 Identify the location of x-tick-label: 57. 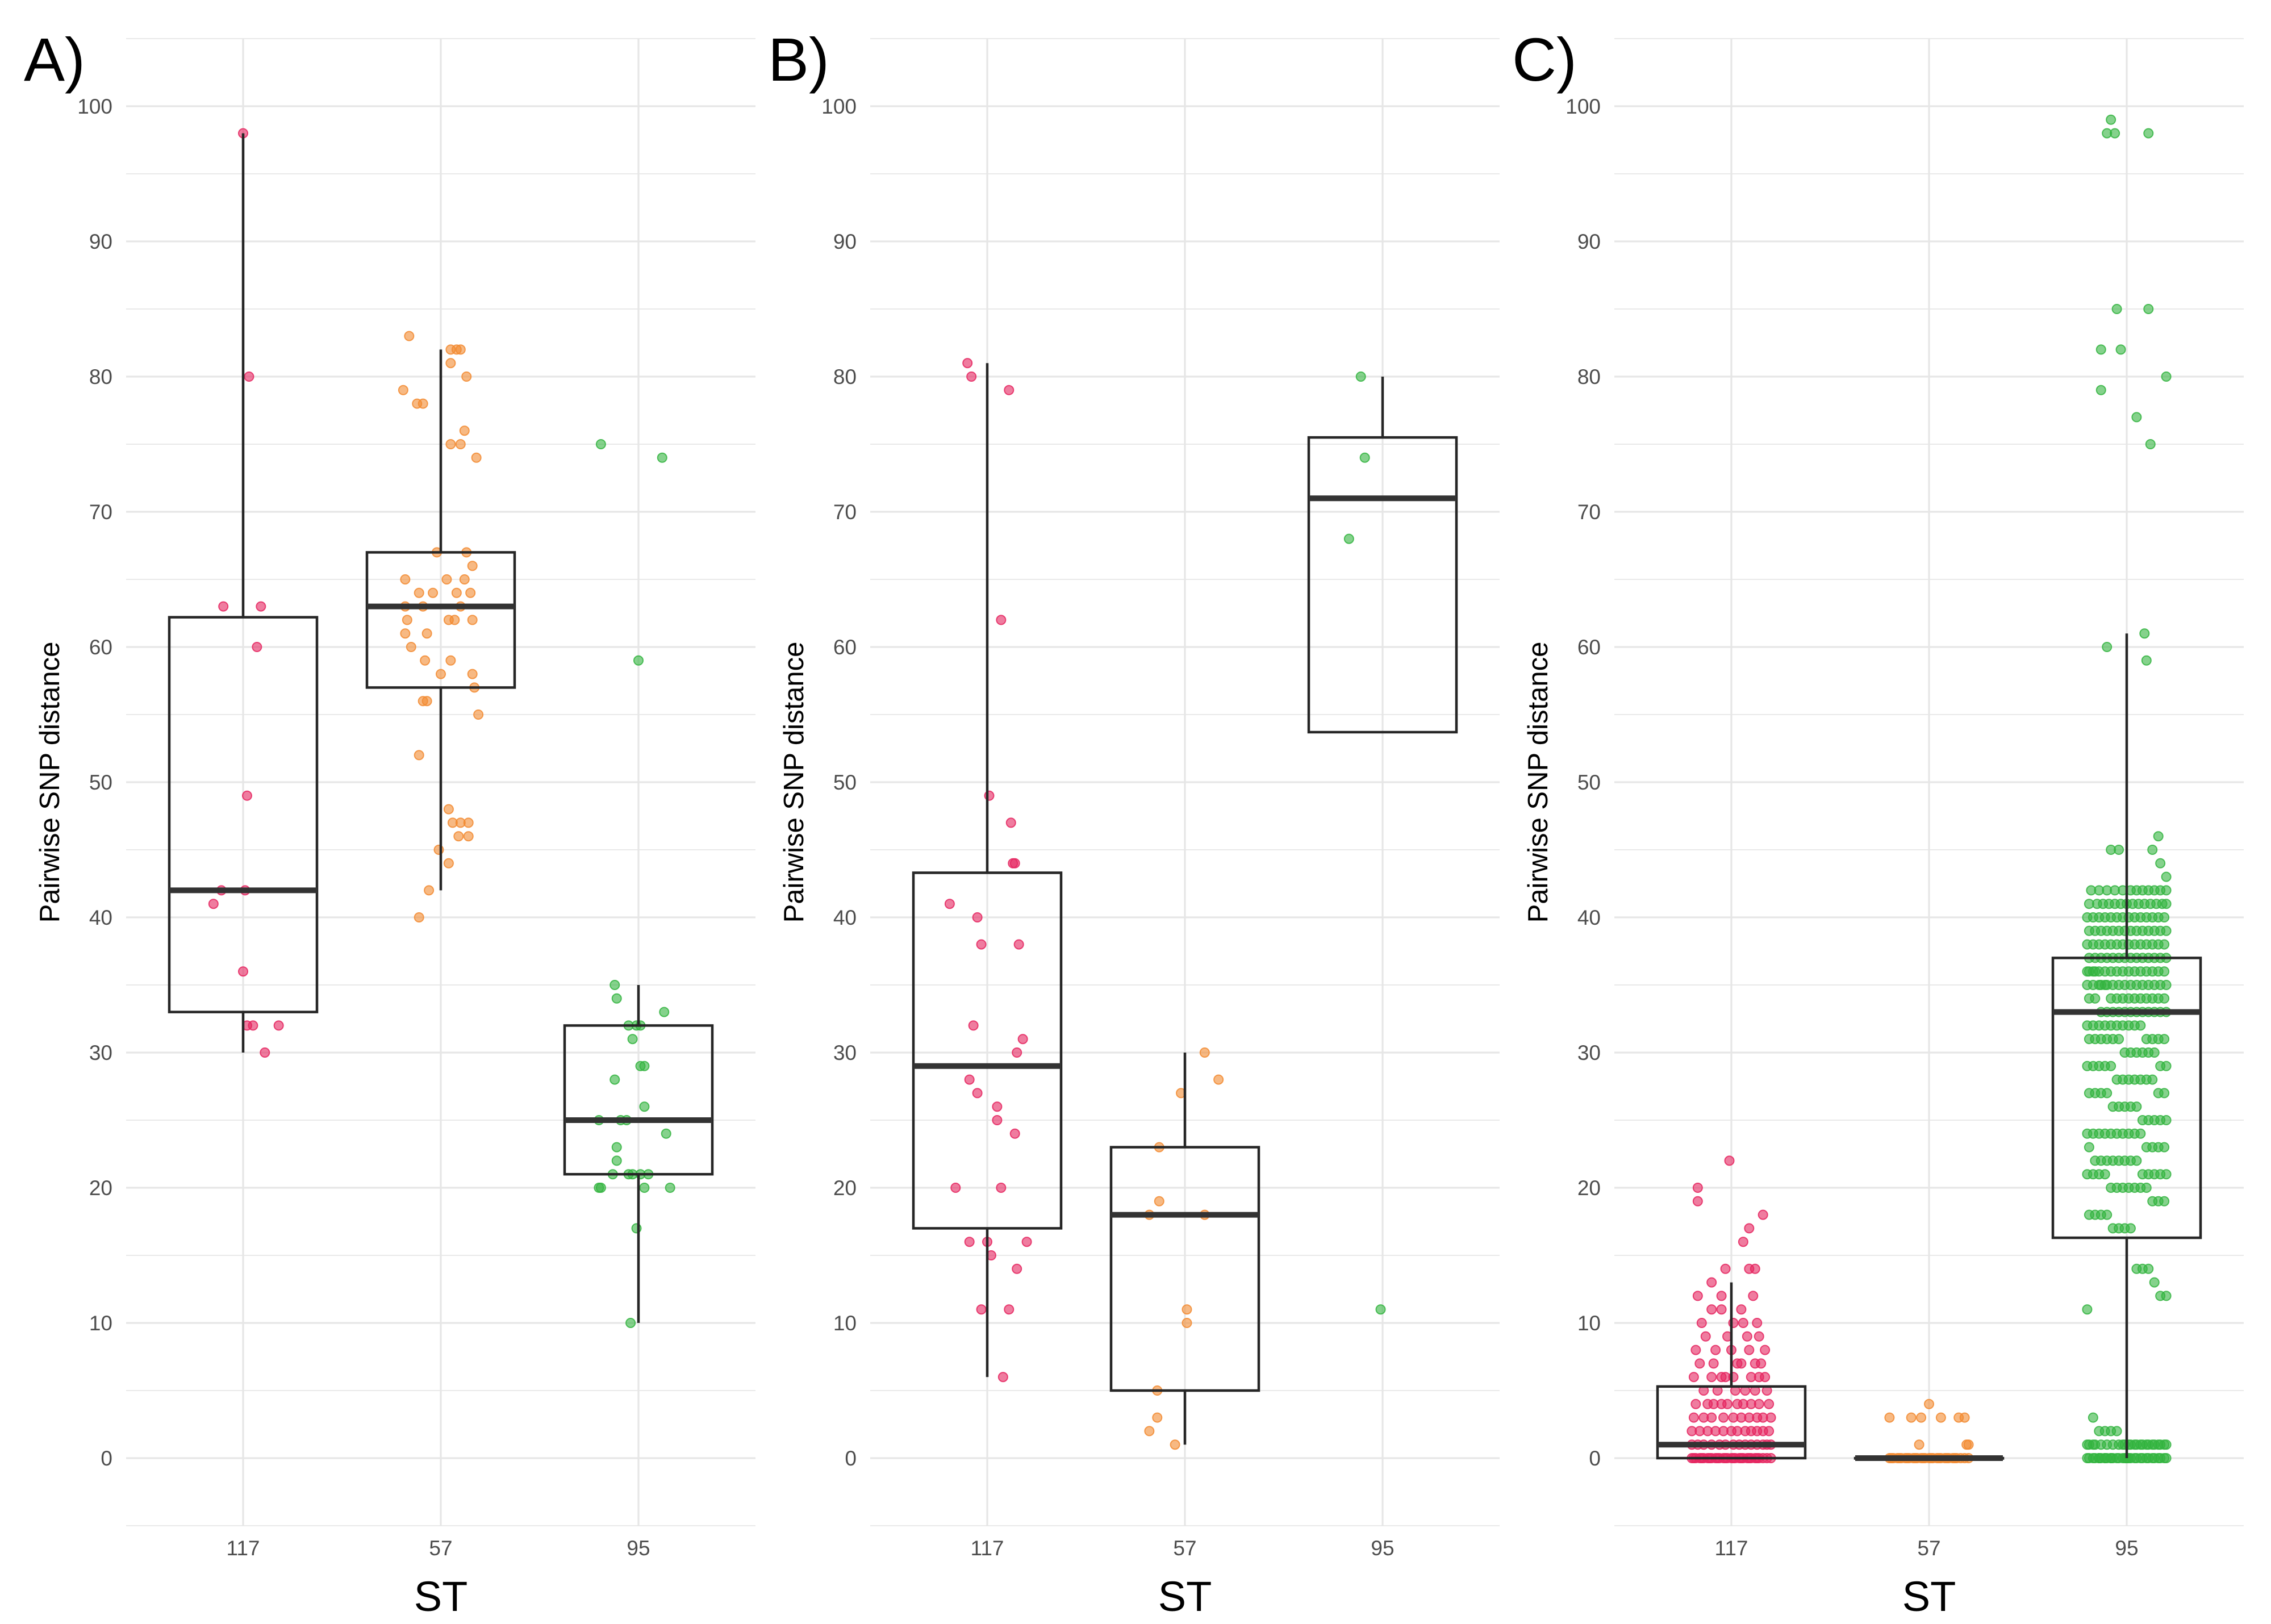
(1184, 1548).